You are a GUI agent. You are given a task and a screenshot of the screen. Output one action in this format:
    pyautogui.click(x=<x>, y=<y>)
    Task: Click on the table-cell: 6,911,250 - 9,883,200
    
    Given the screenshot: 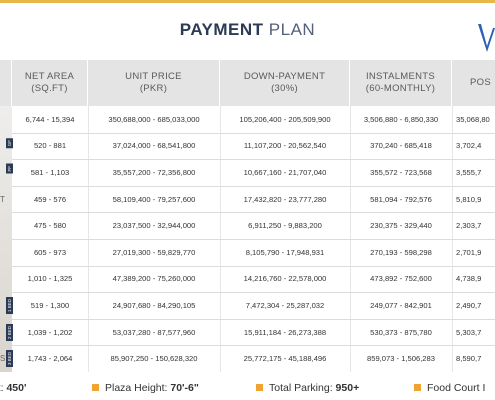 What is the action you would take?
    pyautogui.click(x=285, y=226)
    